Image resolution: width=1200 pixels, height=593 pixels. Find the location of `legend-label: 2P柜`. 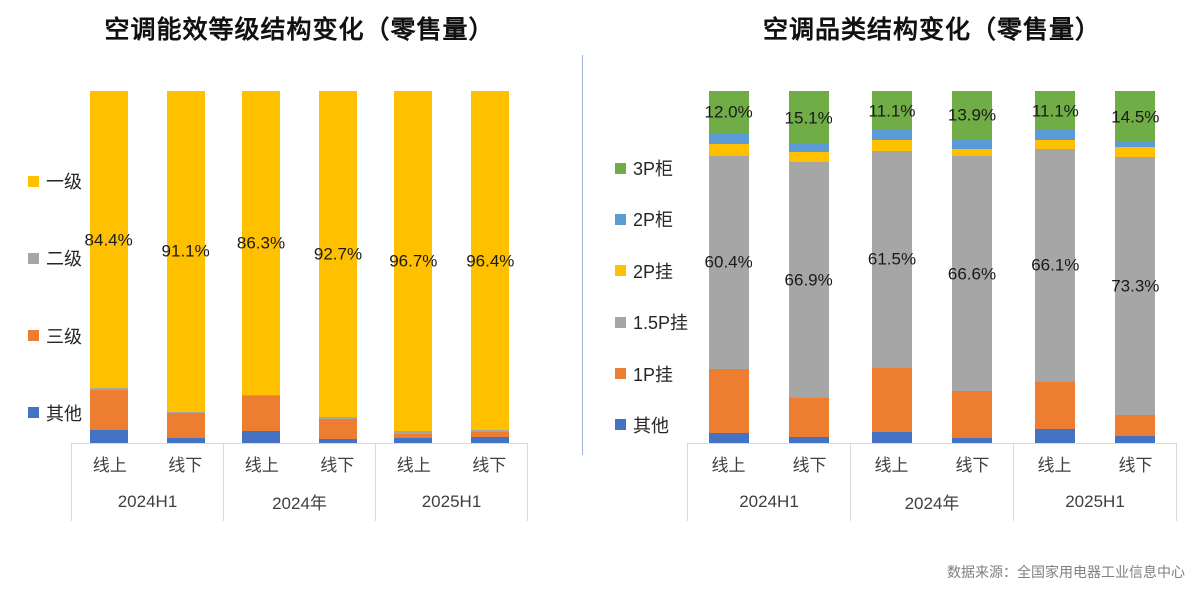

legend-label: 2P柜 is located at coordinates (653, 220).